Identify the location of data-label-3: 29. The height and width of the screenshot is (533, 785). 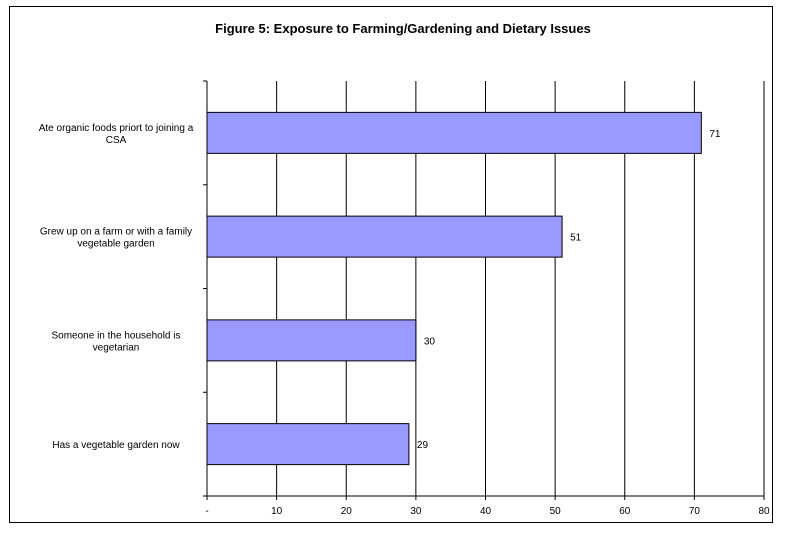
(423, 445).